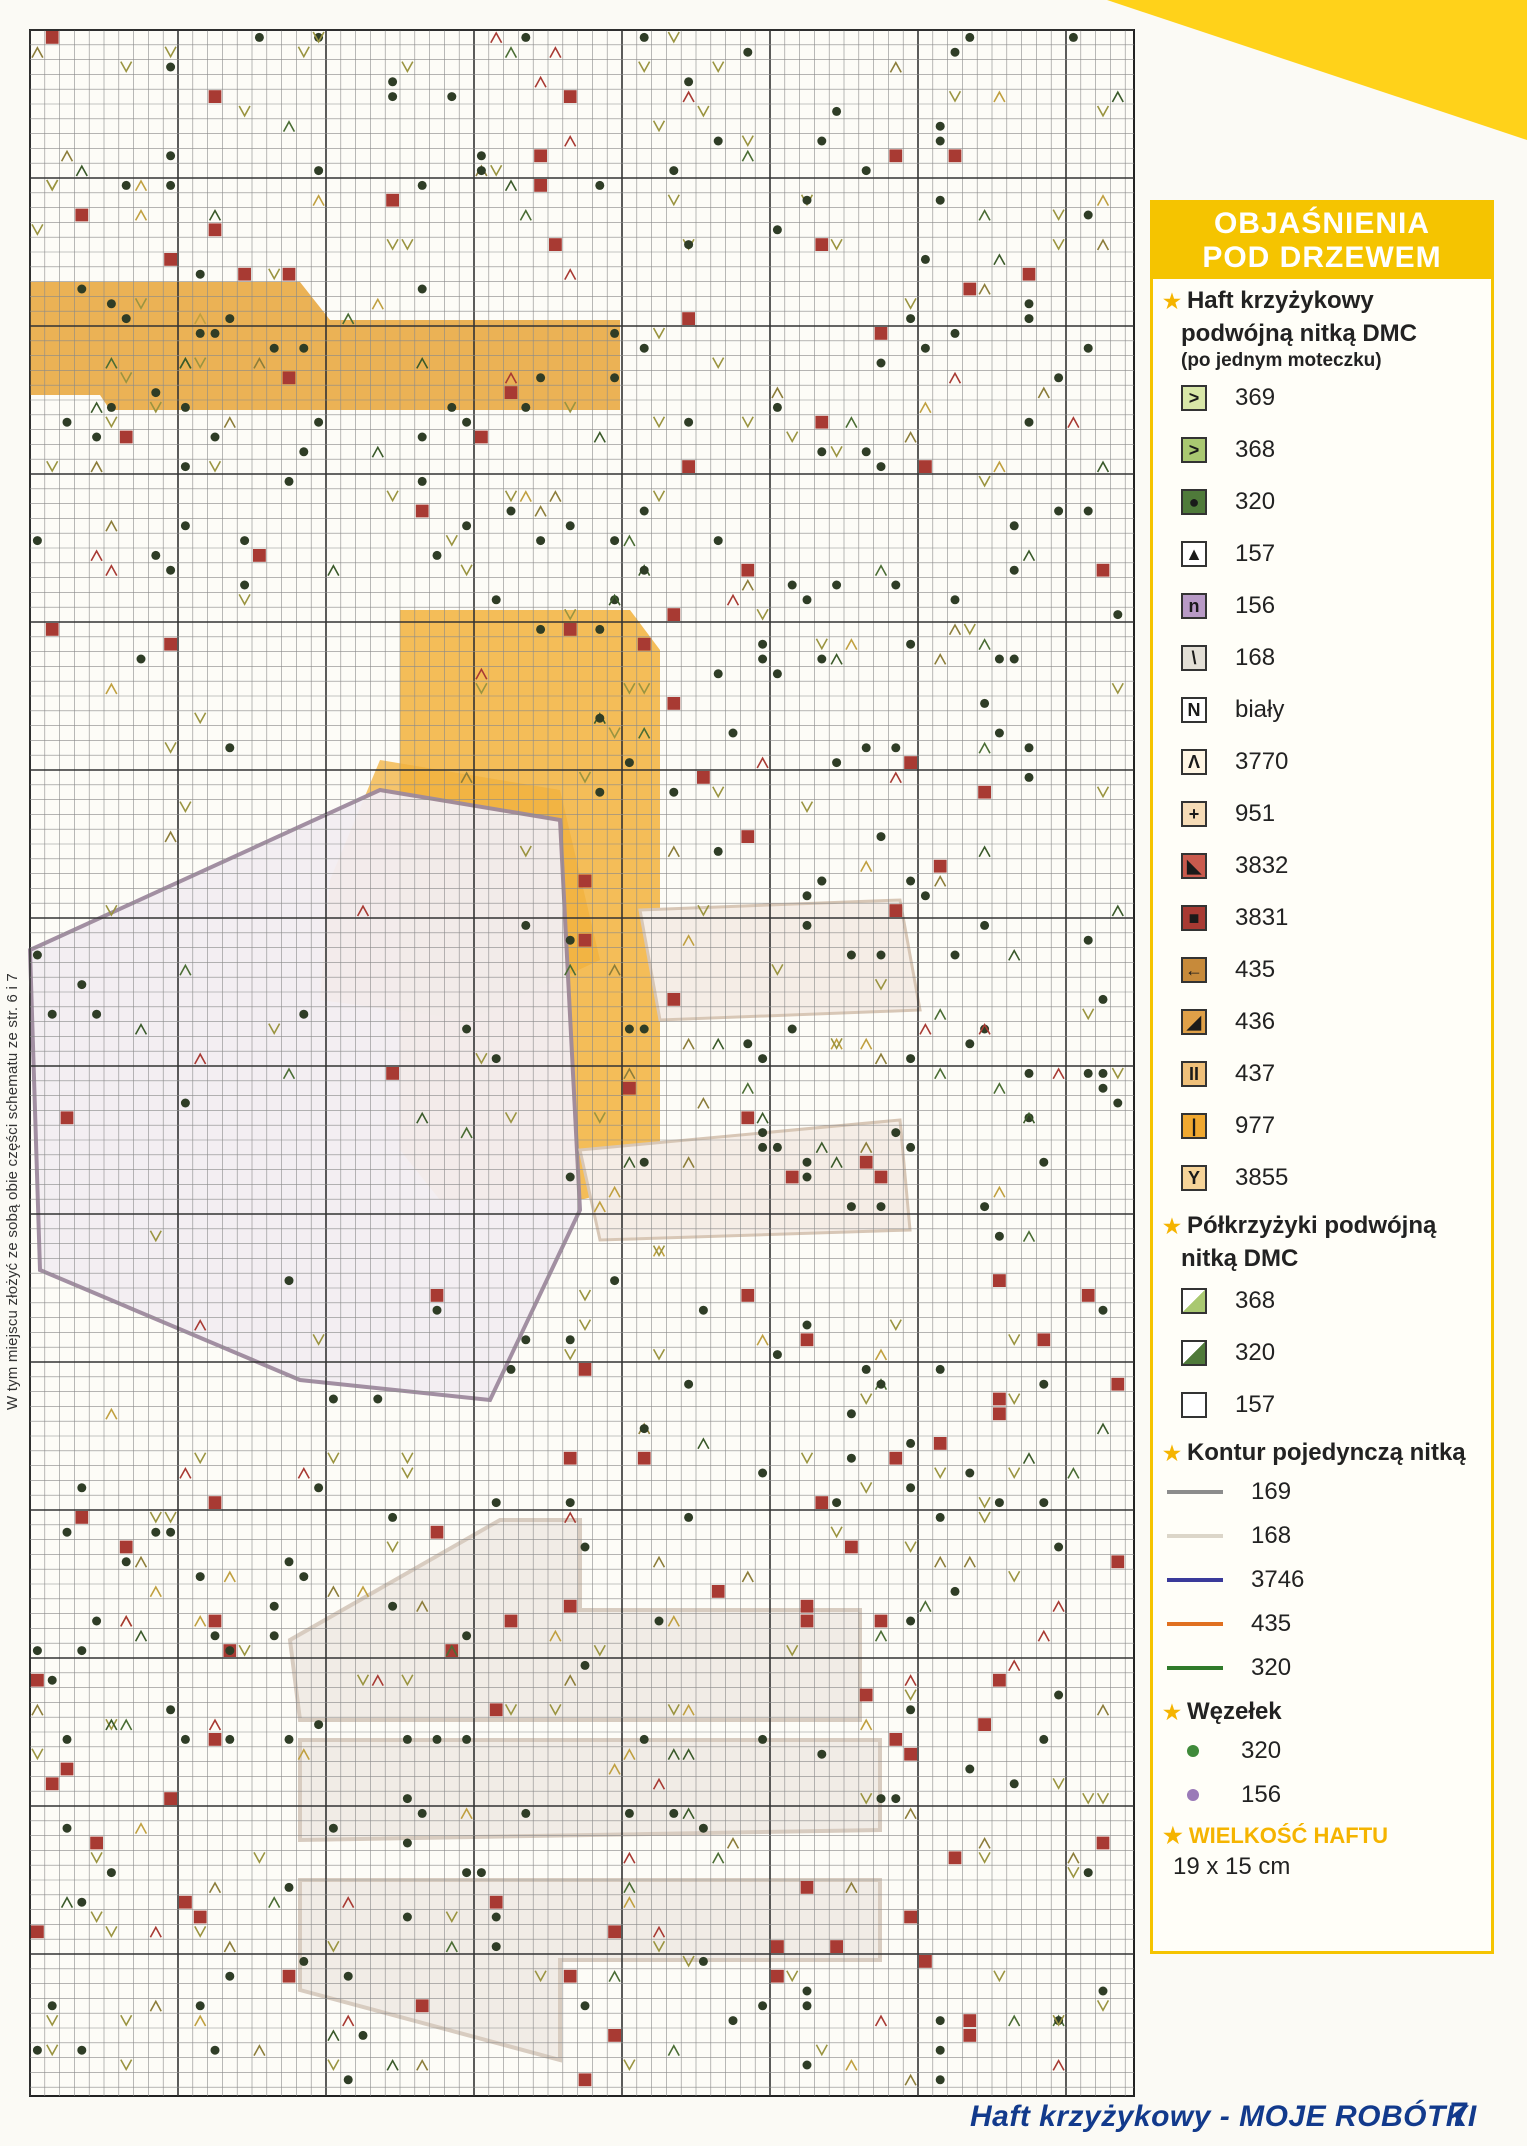 Image resolution: width=1527 pixels, height=2146 pixels. Describe the element at coordinates (1261, 1750) in the screenshot. I see `knot-code: 320` at that location.